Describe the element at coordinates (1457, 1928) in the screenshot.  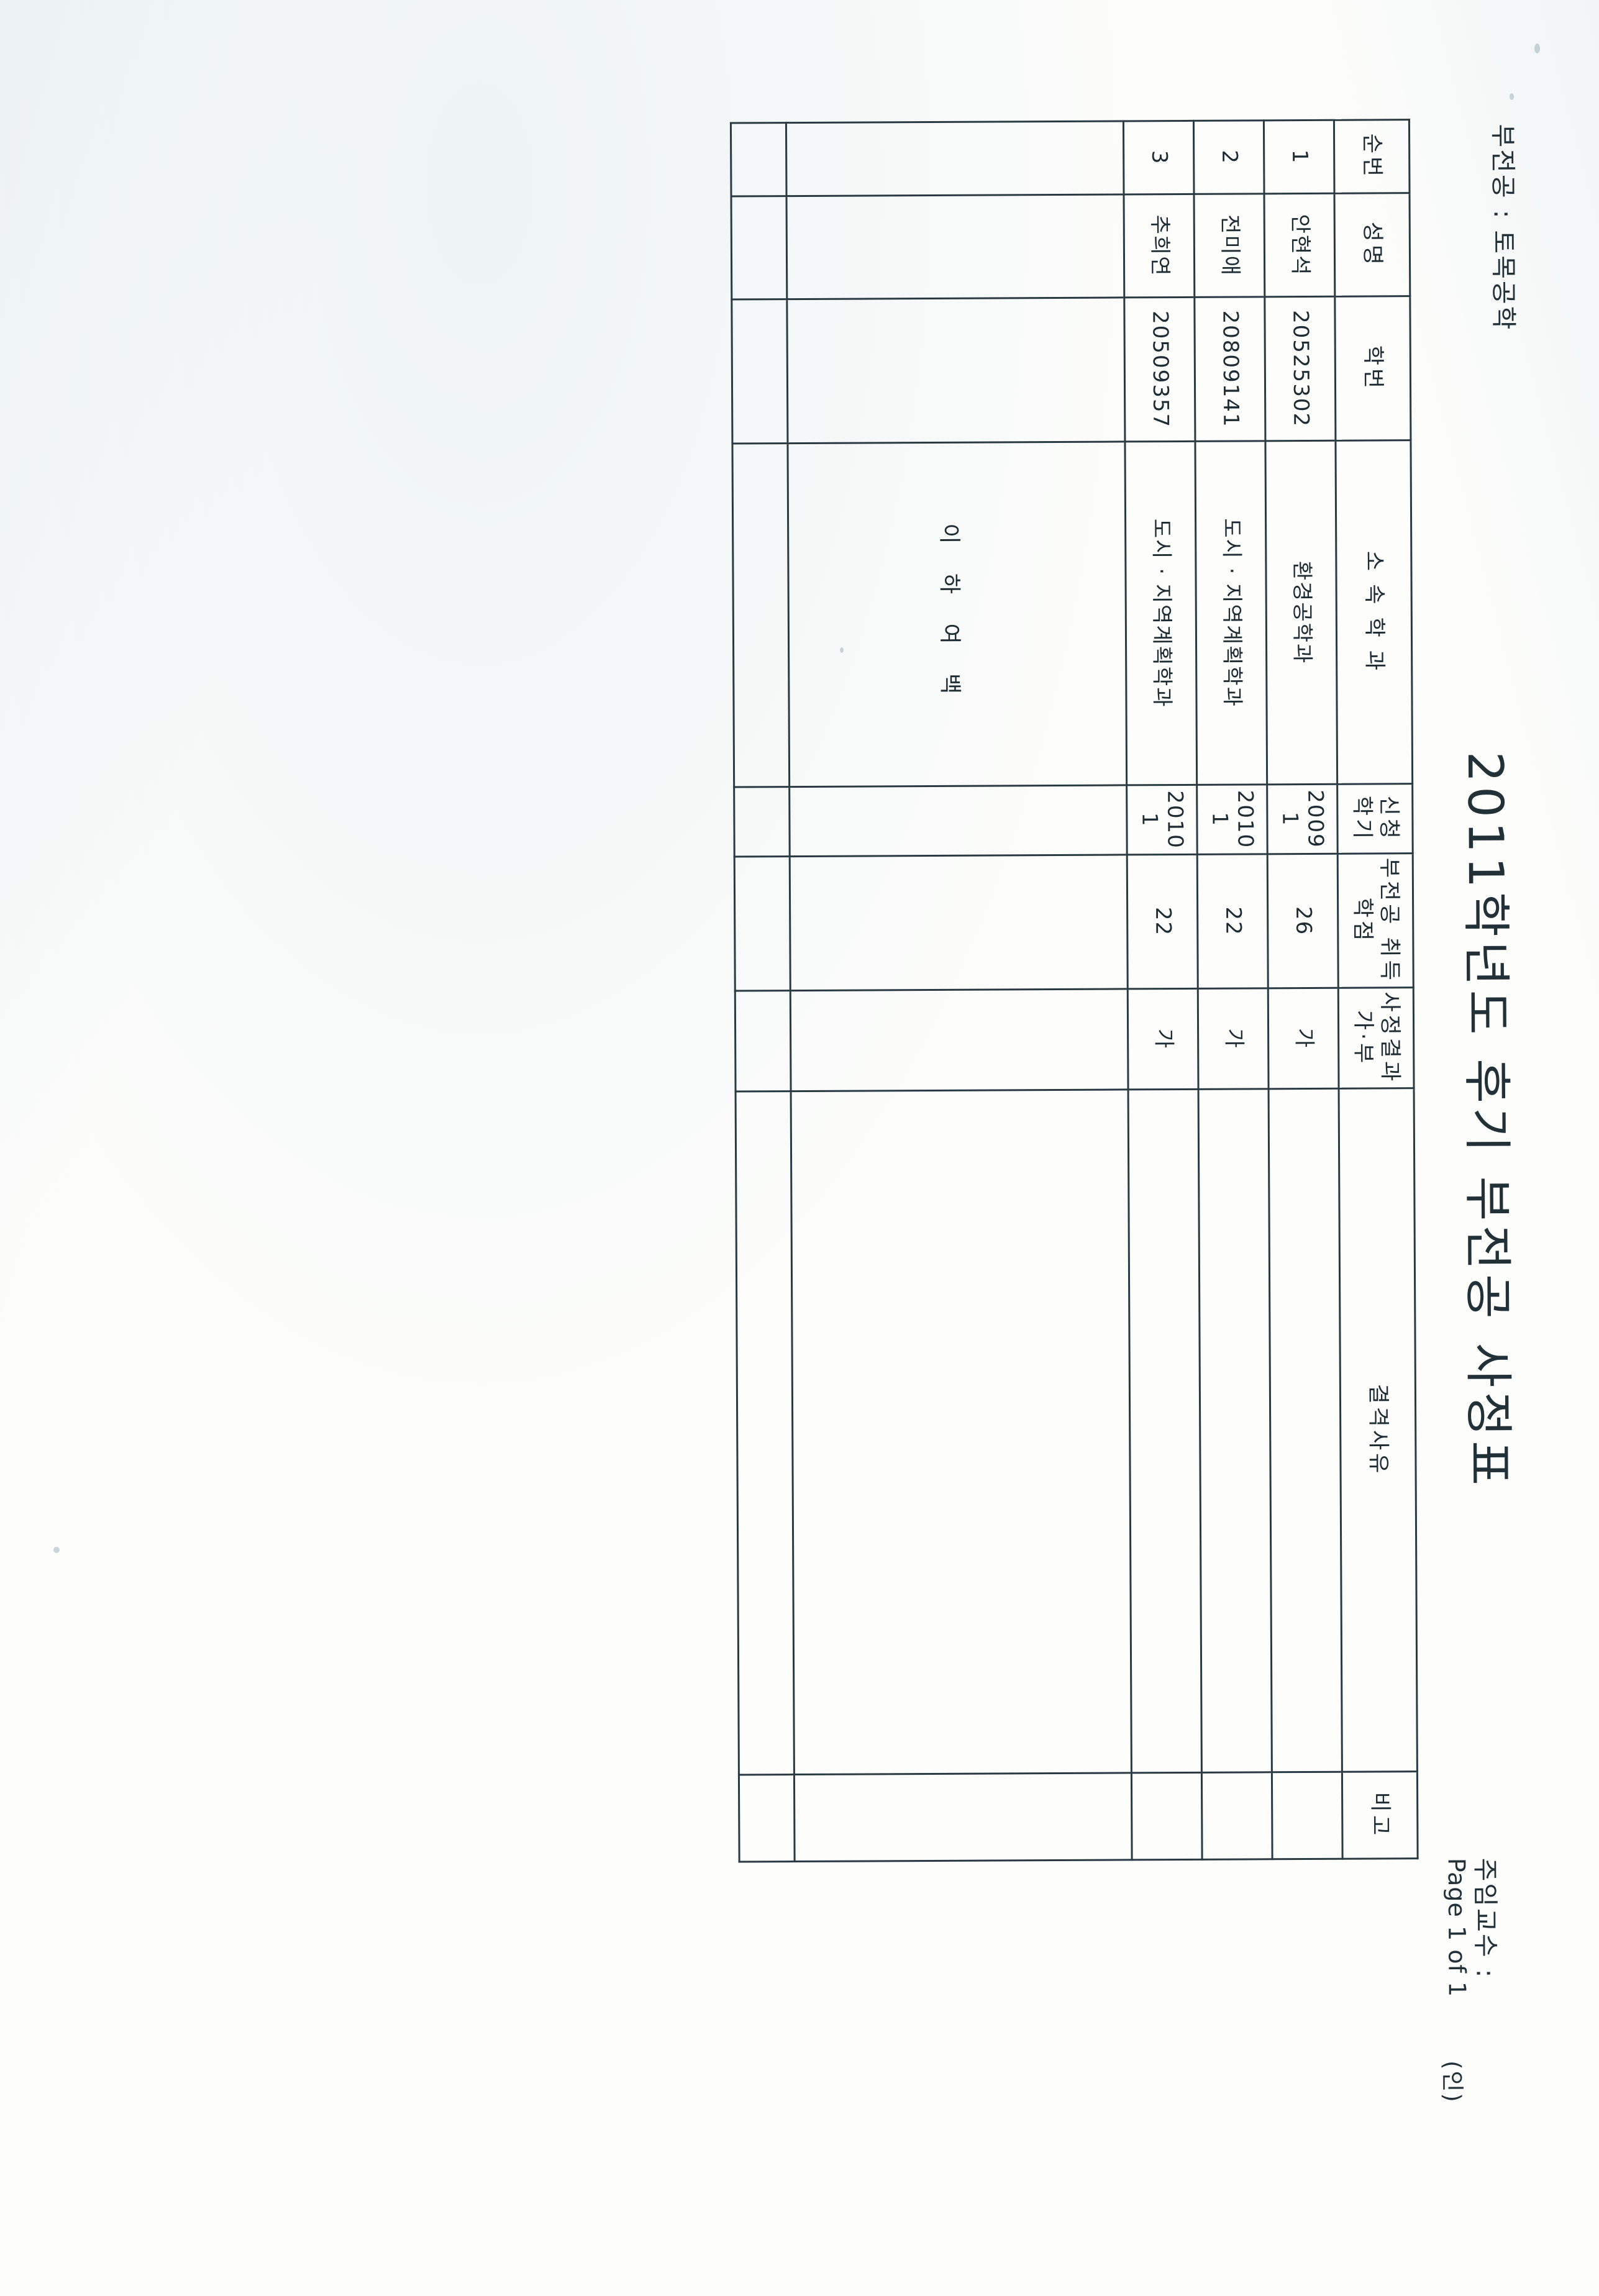
I see `page-indicator: Page 1 of 1` at that location.